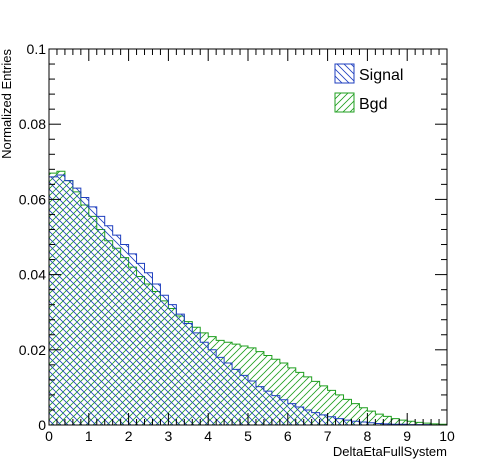 This screenshot has height=472, width=496. Describe the element at coordinates (344, 102) in the screenshot. I see `legend-swatch-bgd` at that location.